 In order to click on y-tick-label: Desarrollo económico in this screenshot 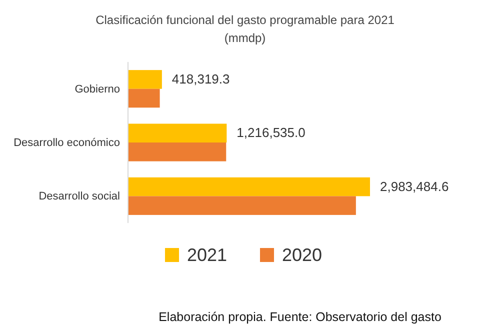, I will do `click(67, 143)`.